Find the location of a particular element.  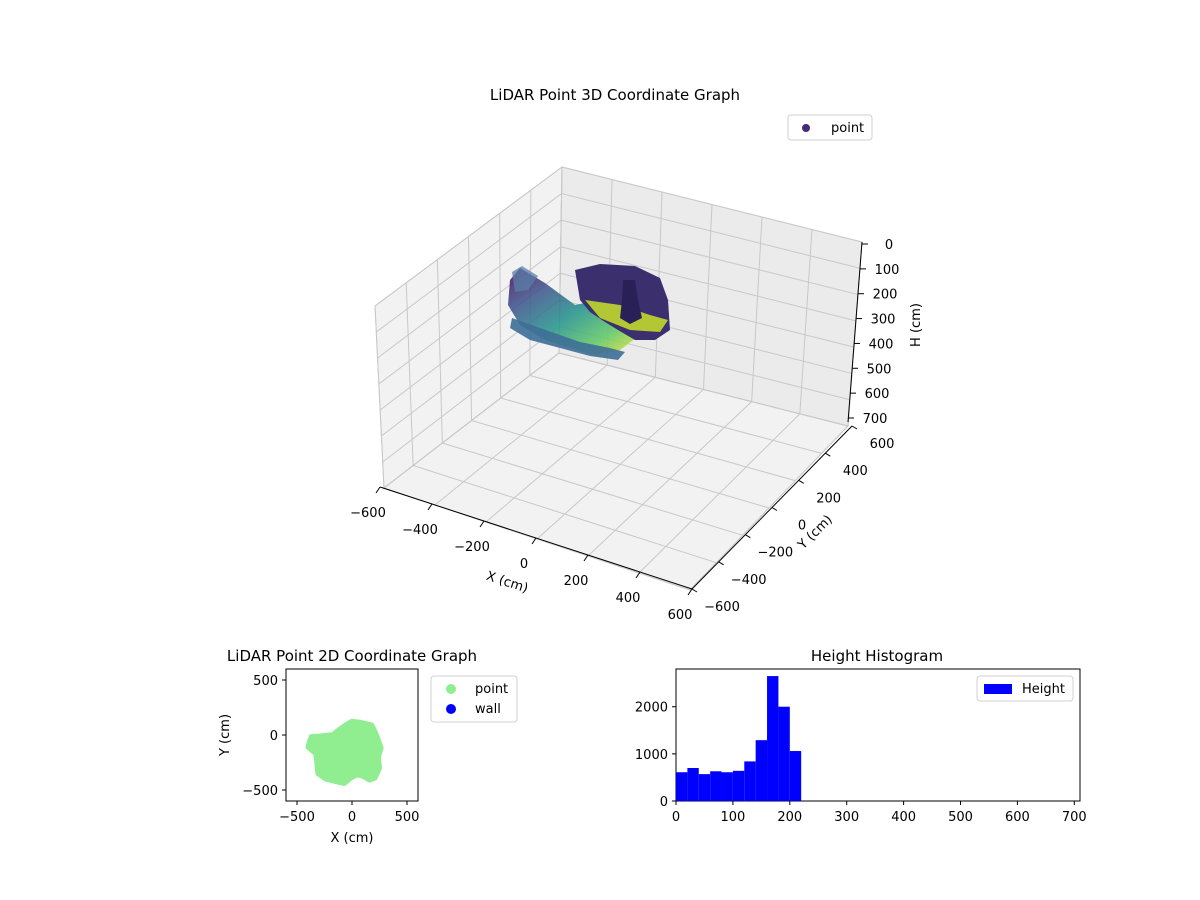

y-tick-label-histogram: 1000 is located at coordinates (651, 755).